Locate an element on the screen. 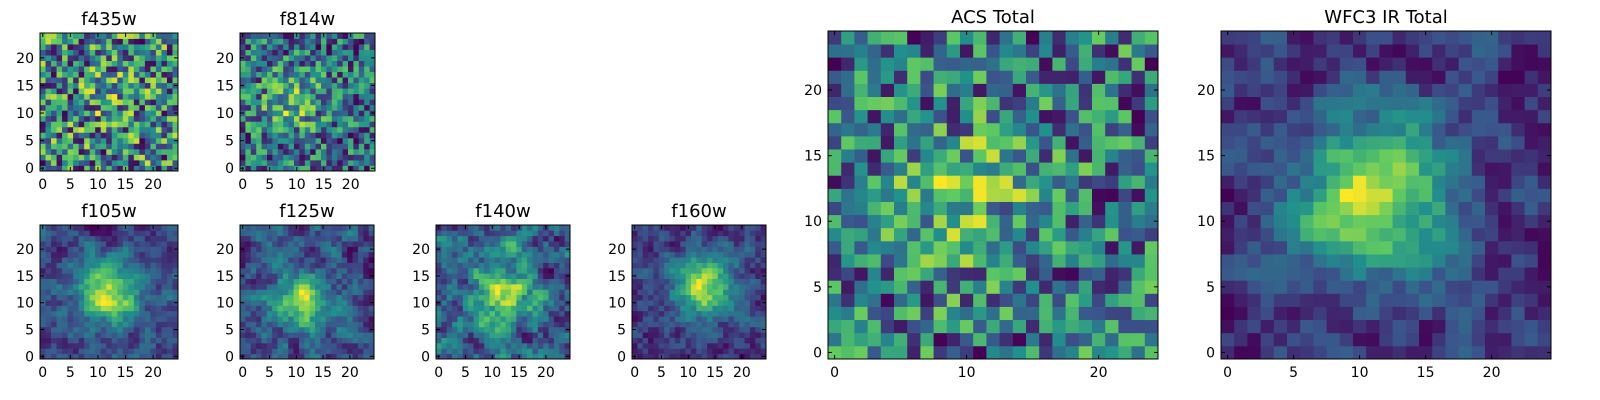 This screenshot has height=400, width=1600. y-tick-label: 15 is located at coordinates (25, 86).